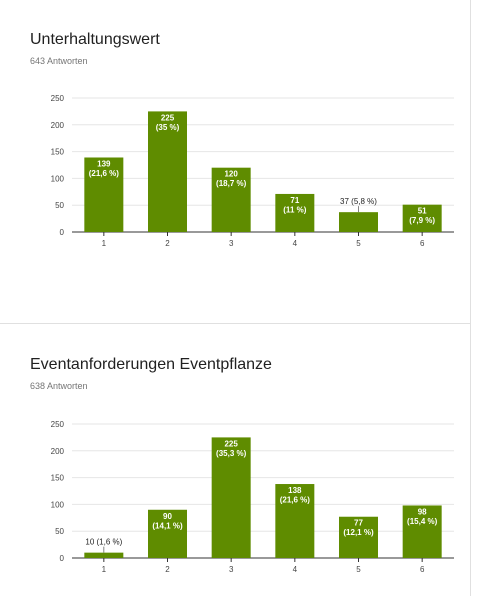 The width and height of the screenshot is (482, 596). What do you see at coordinates (294, 200) in the screenshot?
I see `data-label: 71` at bounding box center [294, 200].